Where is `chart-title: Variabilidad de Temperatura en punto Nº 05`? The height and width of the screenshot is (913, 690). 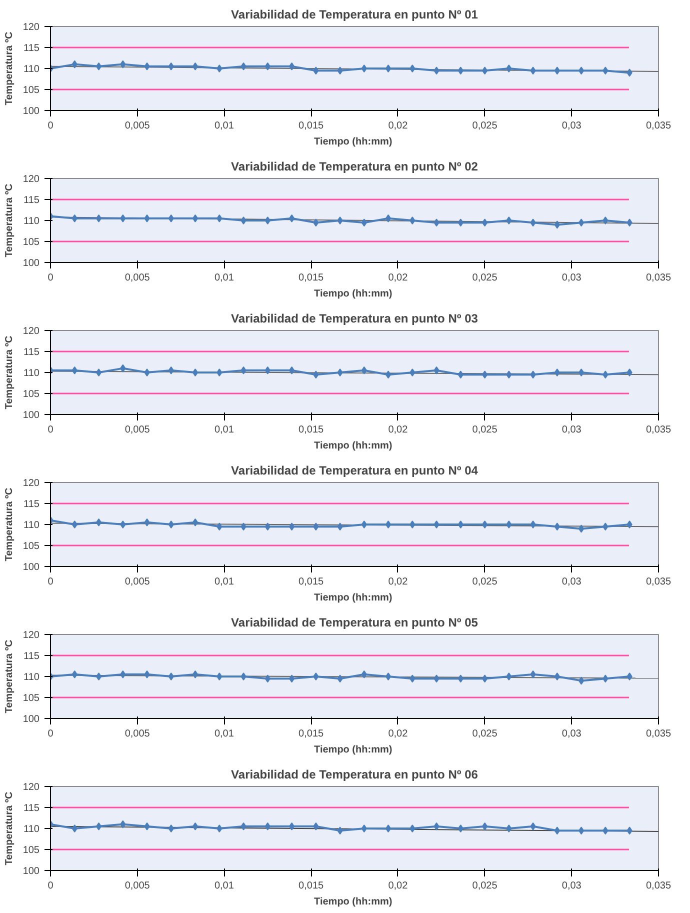 chart-title: Variabilidad de Temperatura en punto Nº 05 is located at coordinates (354, 623).